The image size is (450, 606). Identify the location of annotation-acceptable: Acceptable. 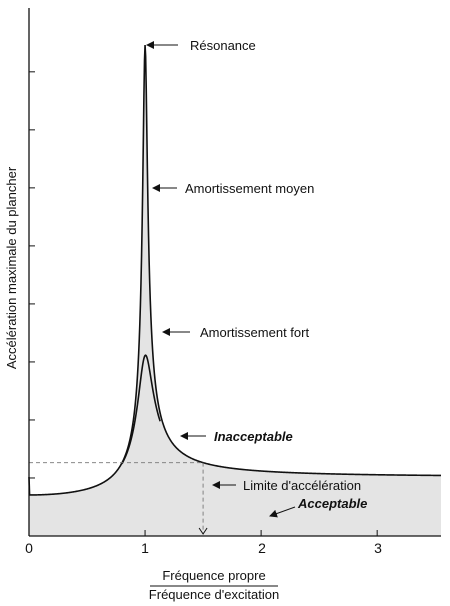
(318, 507).